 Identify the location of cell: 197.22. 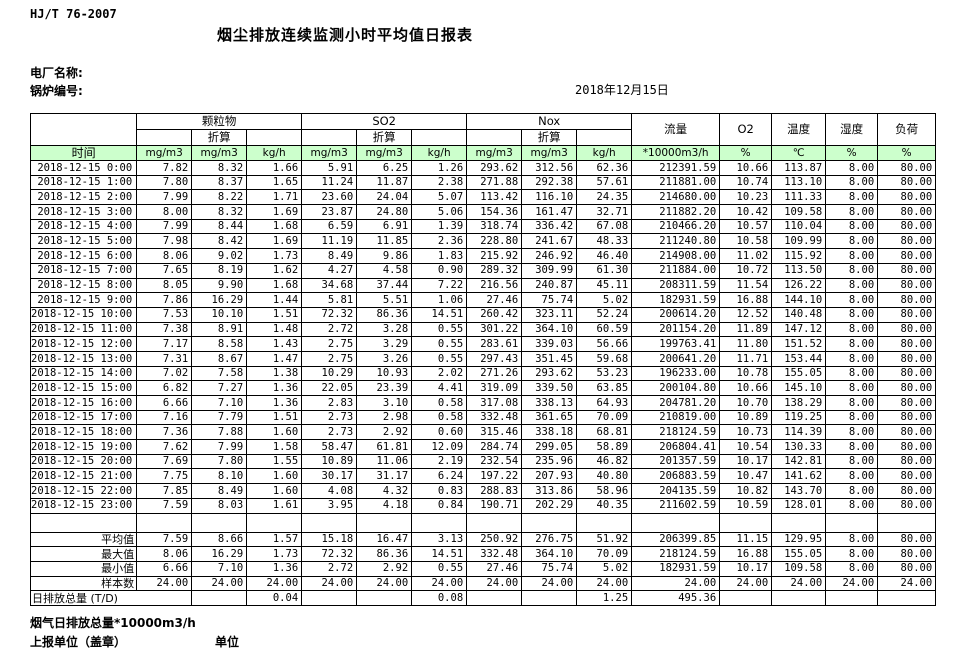
(494, 476).